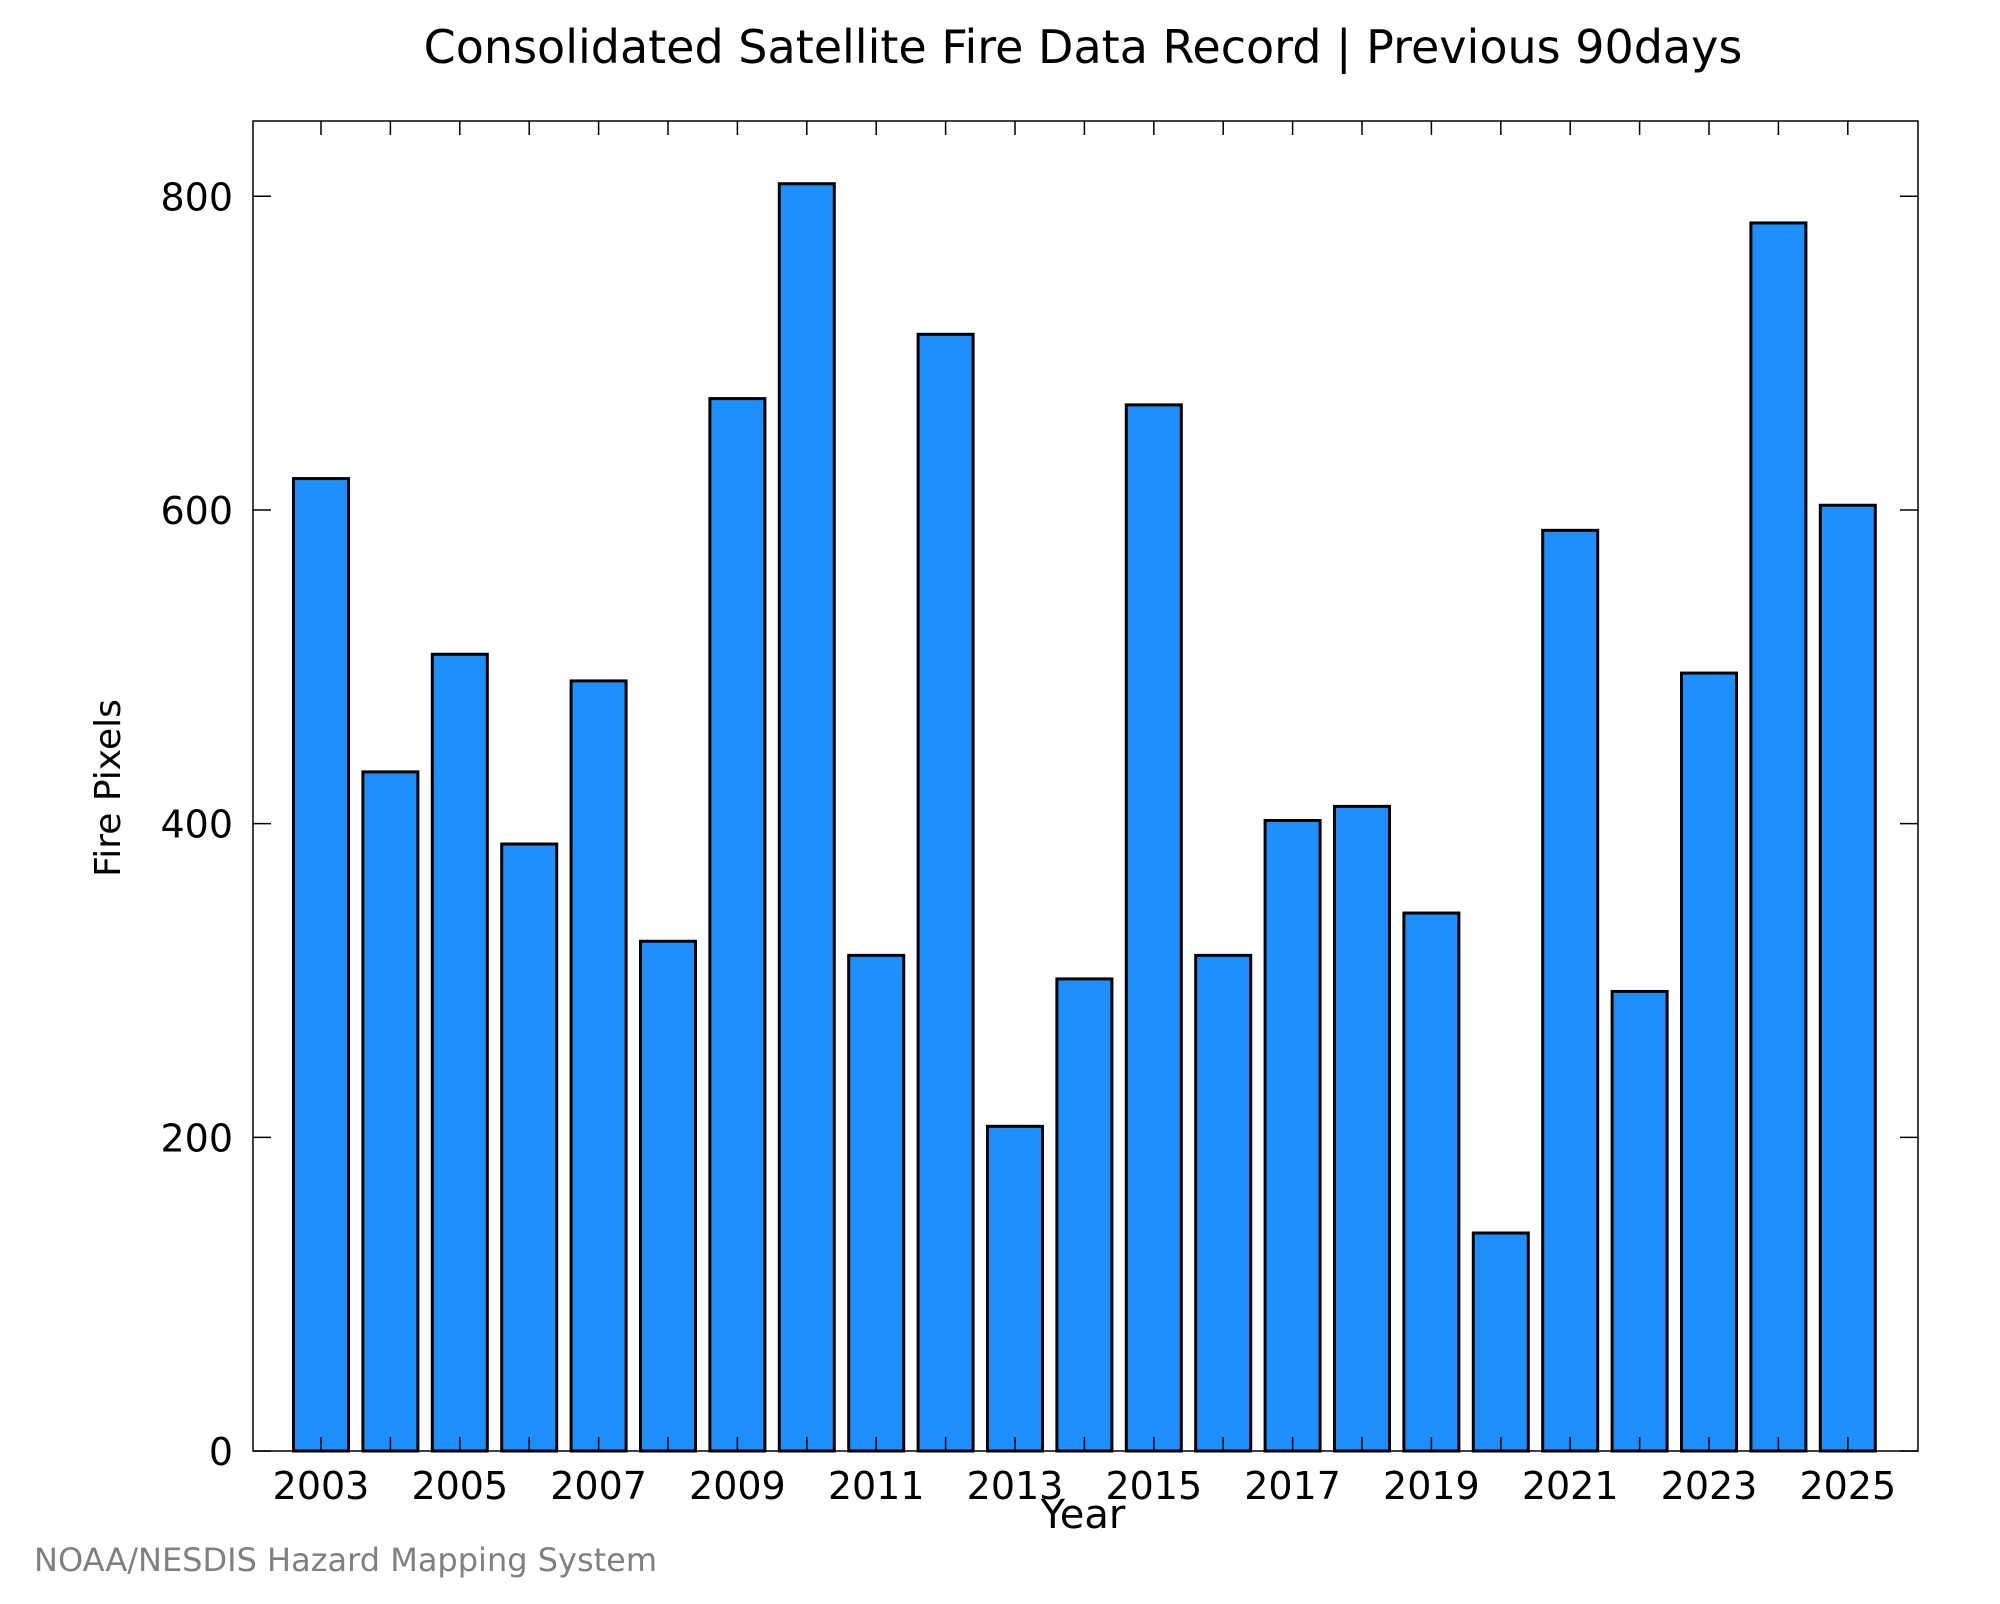  Describe the element at coordinates (806, 817) in the screenshot. I see `bar-2010` at that location.